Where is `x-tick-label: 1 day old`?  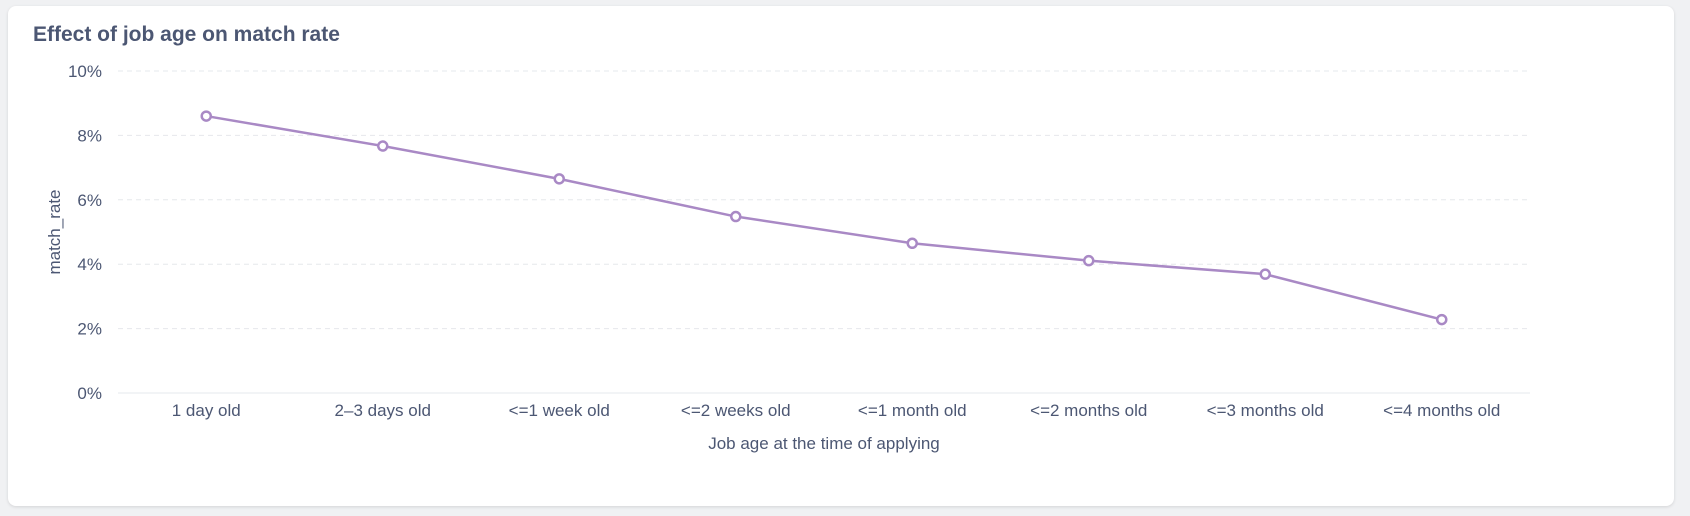
x-tick-label: 1 day old is located at coordinates (206, 410).